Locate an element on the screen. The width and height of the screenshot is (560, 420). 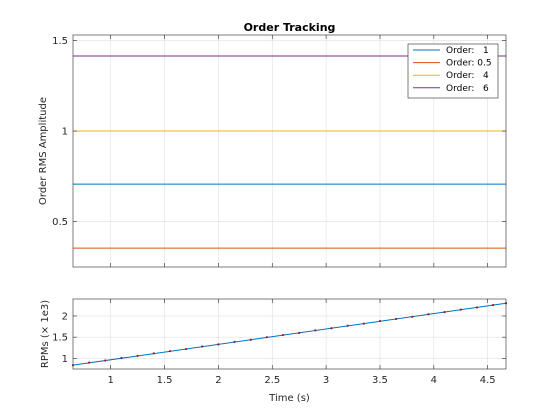
legend-box is located at coordinates (453, 71).